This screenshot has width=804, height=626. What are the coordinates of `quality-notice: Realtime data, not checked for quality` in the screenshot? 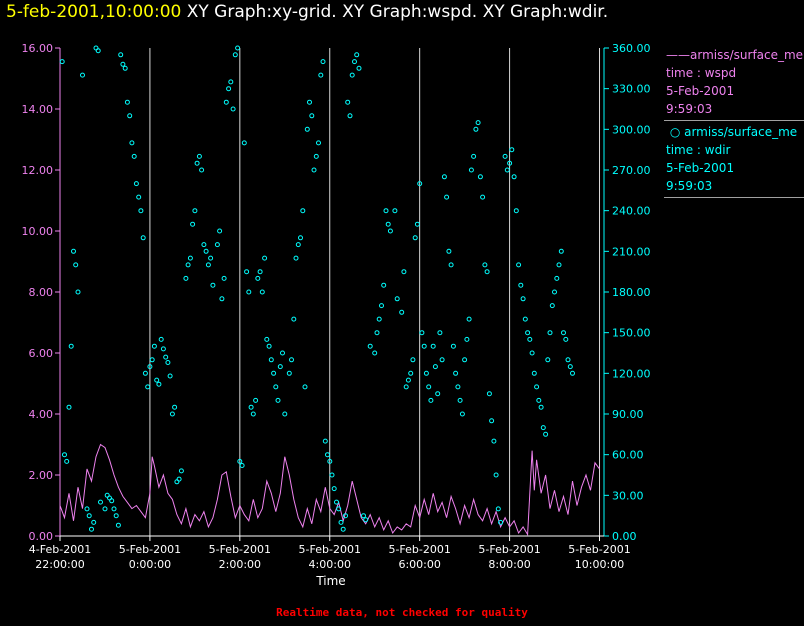 It's located at (402, 612).